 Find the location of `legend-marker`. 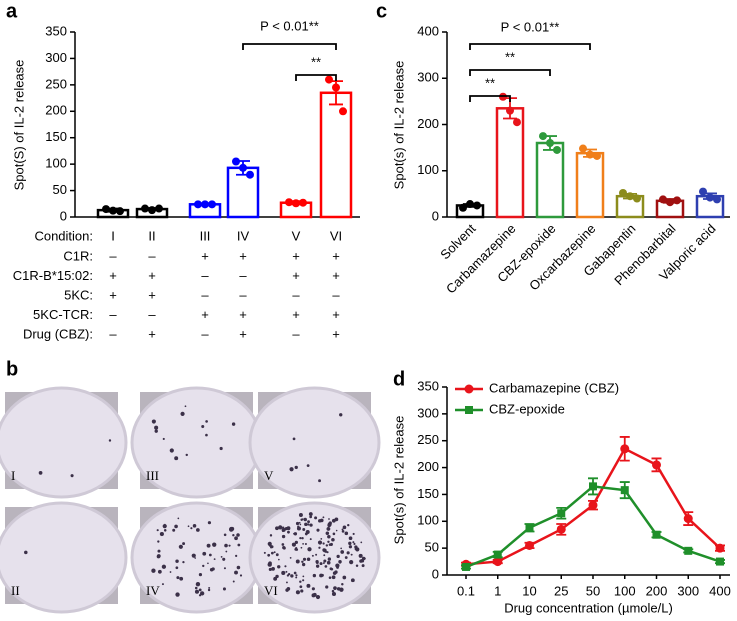

legend-marker is located at coordinates (469, 410).